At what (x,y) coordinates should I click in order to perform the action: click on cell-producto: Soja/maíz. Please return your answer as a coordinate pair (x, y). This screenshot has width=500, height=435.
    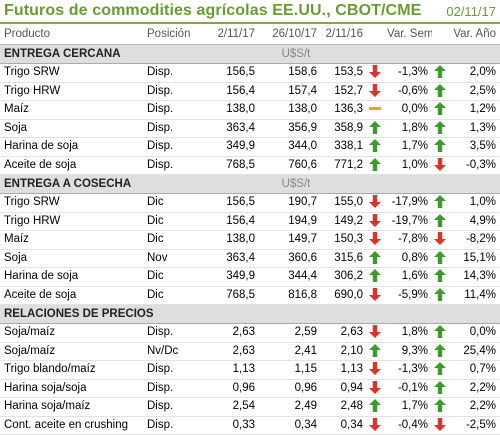
    Looking at the image, I should click on (71, 351).